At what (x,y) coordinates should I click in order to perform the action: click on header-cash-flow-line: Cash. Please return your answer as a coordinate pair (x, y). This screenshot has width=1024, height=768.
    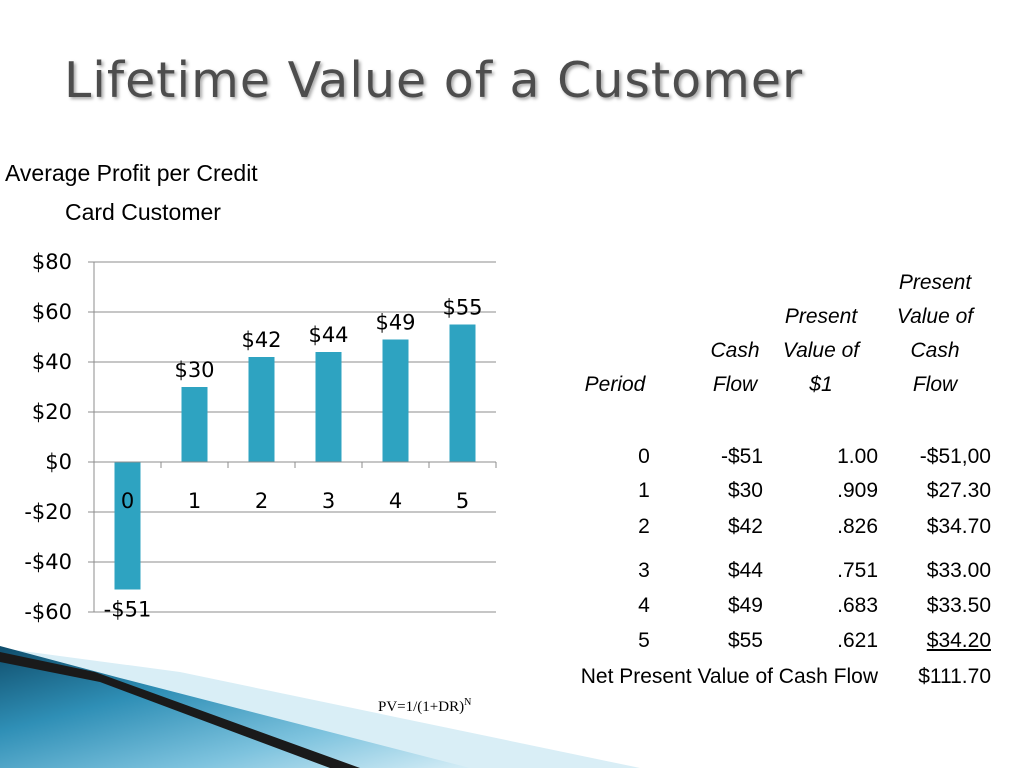
    Looking at the image, I should click on (735, 350).